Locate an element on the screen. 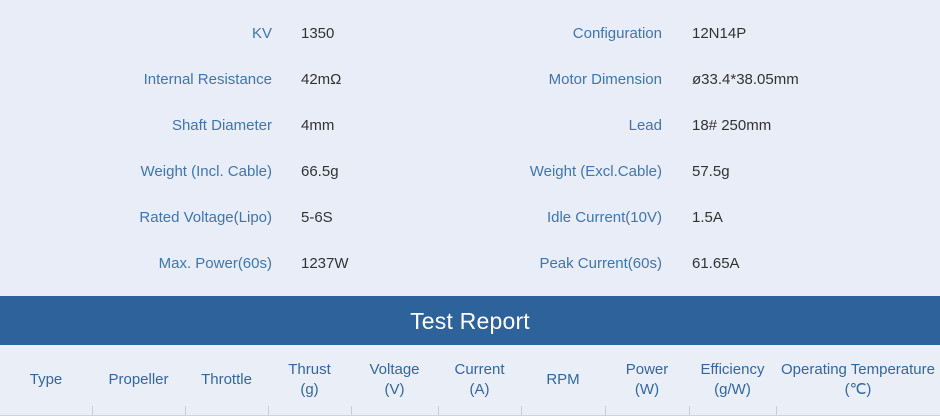 The width and height of the screenshot is (940, 416). spec-label: Weight (Incl. Cable) is located at coordinates (206, 171).